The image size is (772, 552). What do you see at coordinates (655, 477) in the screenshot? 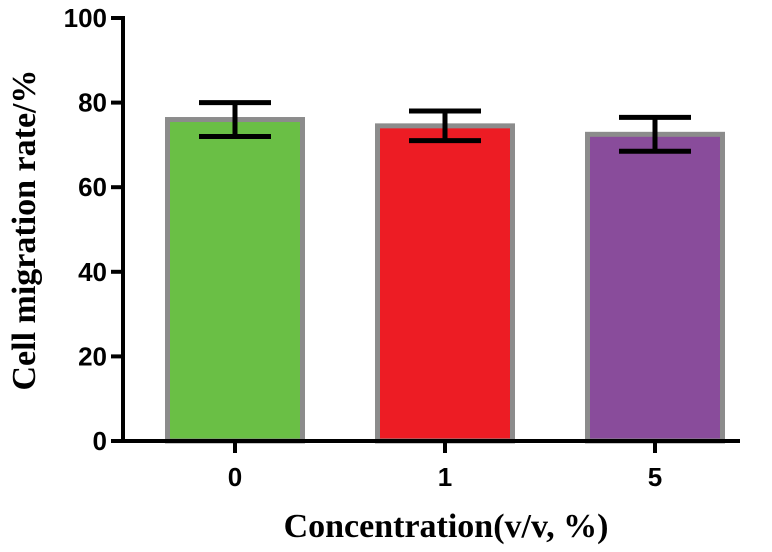
I see `x-tick-label-5: 5` at bounding box center [655, 477].